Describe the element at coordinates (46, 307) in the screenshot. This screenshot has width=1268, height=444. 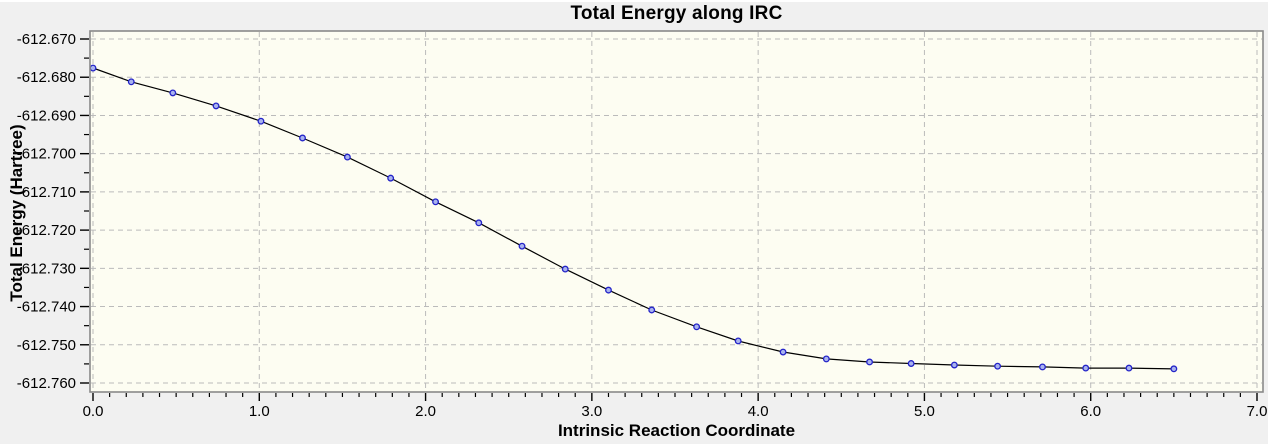
I see `y-tick-label: -612.740` at that location.